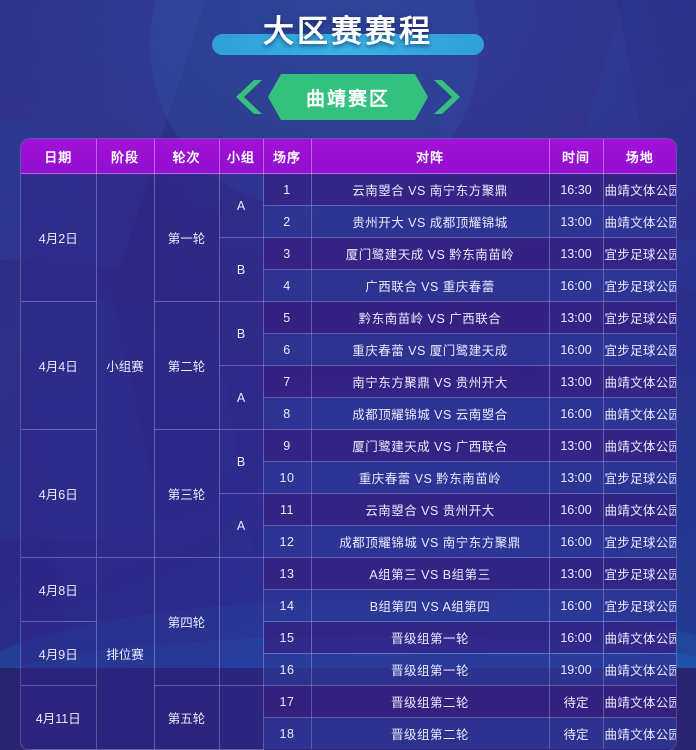 The height and width of the screenshot is (750, 696). I want to click on cell-seq: 7, so click(287, 381).